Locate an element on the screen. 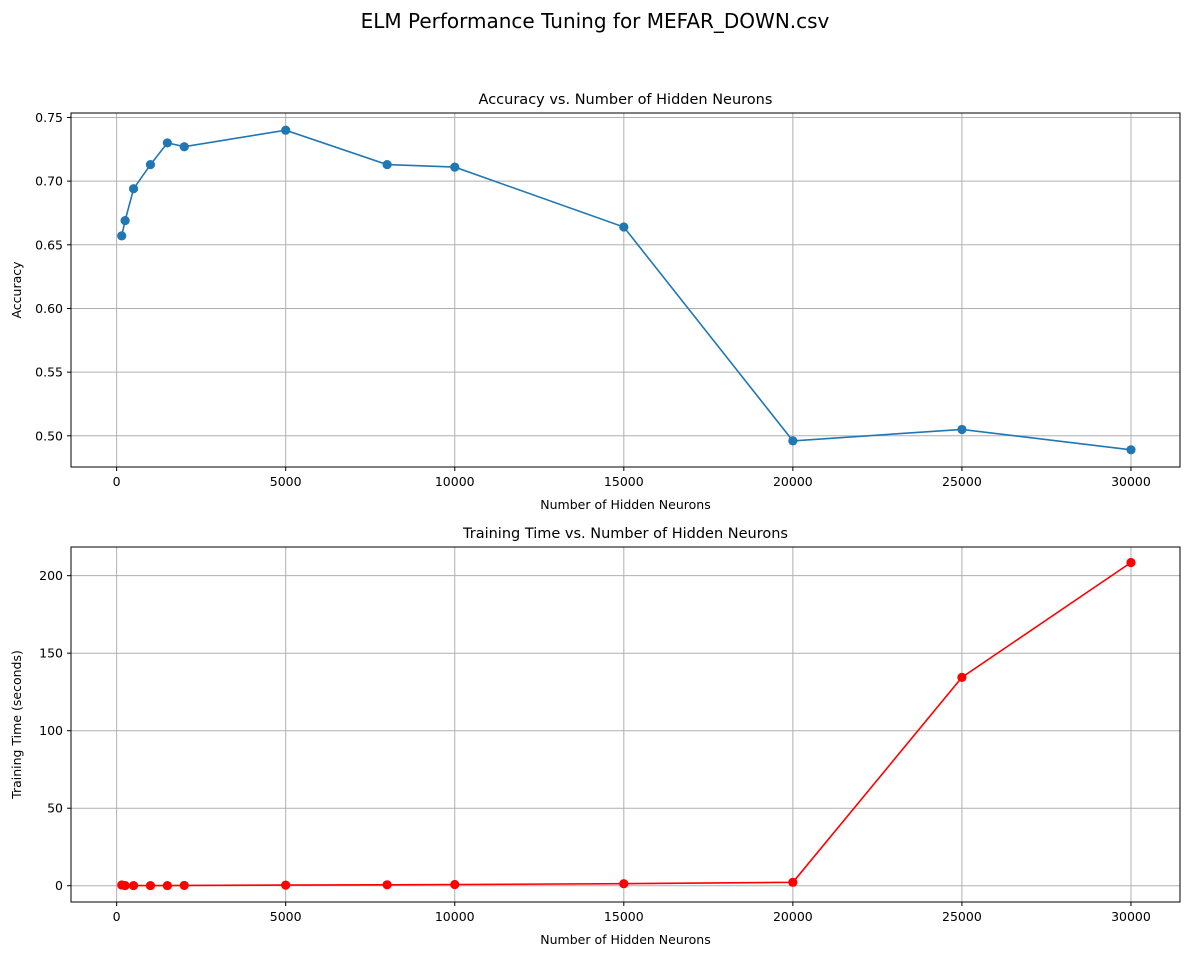 This screenshot has height=955, width=1189. accuracy-x-axis-label: Number of Hidden Neurons is located at coordinates (625, 504).